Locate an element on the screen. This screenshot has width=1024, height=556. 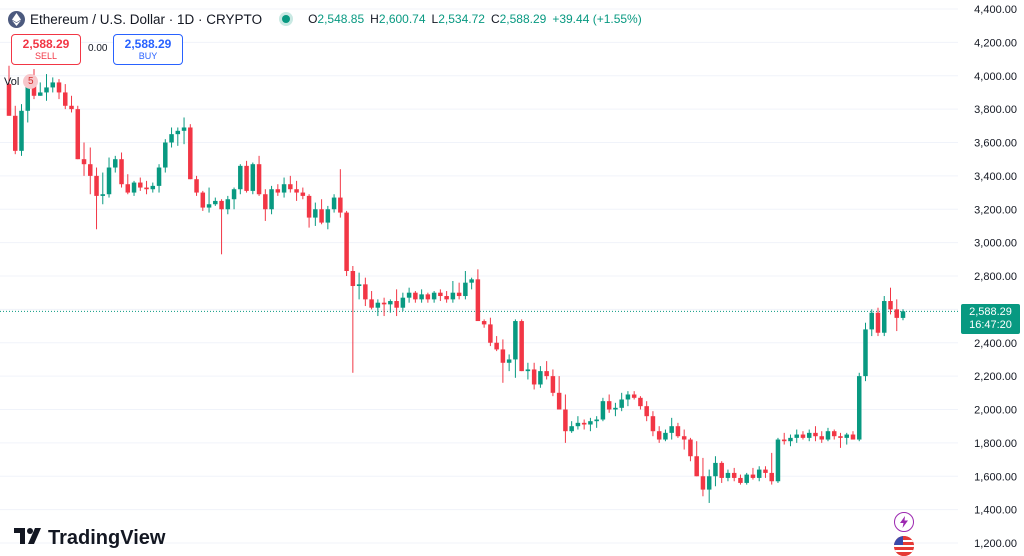
us-flag-icon is located at coordinates (904, 546).